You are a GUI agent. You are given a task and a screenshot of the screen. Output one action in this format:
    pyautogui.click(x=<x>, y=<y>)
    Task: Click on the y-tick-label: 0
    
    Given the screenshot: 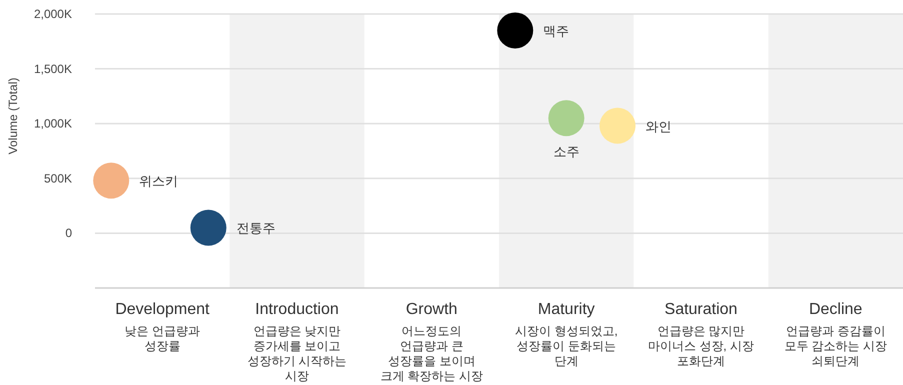 What is the action you would take?
    pyautogui.click(x=68, y=233)
    